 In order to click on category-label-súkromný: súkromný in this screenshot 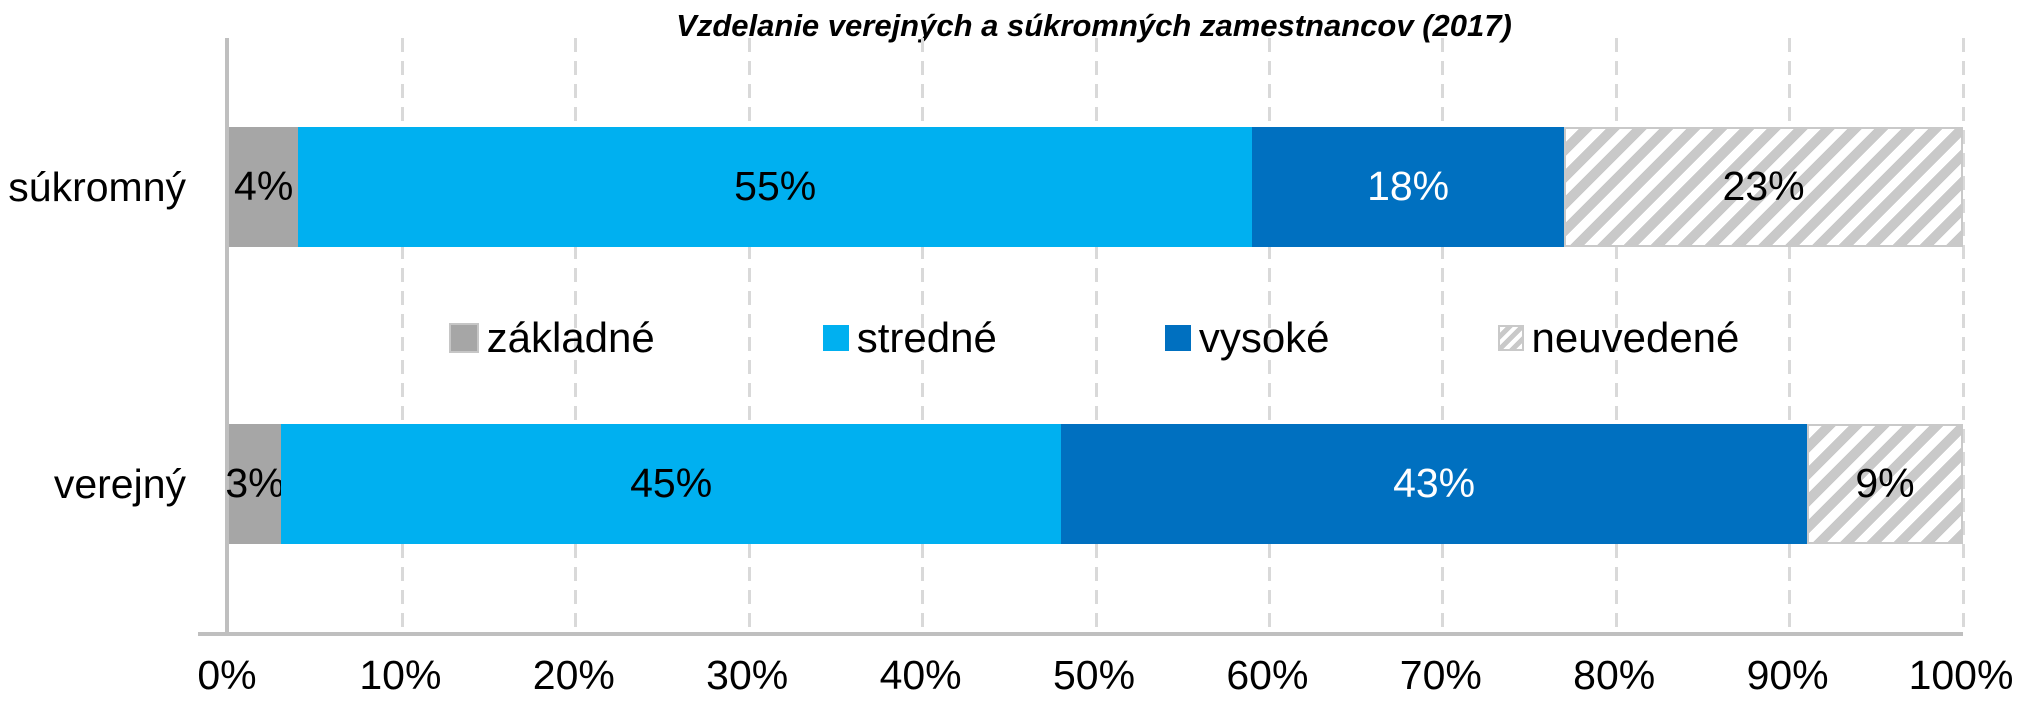, I will do `click(97, 186)`.